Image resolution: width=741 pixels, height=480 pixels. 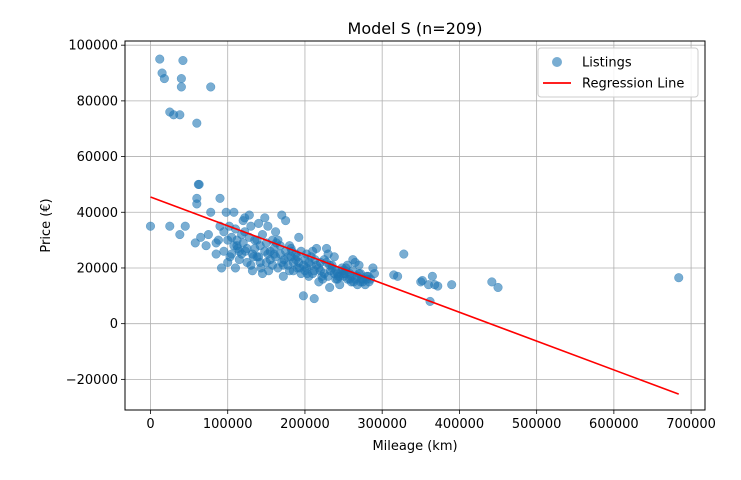 What do you see at coordinates (537, 424) in the screenshot?
I see `x-tick-label: 500000` at bounding box center [537, 424].